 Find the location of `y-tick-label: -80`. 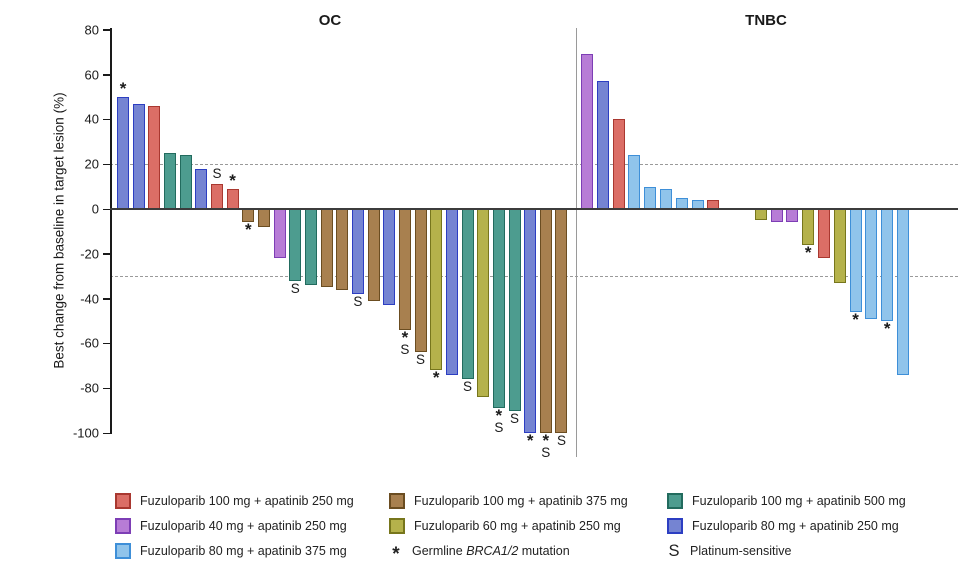

y-tick-label: -80 is located at coordinates (89, 388).